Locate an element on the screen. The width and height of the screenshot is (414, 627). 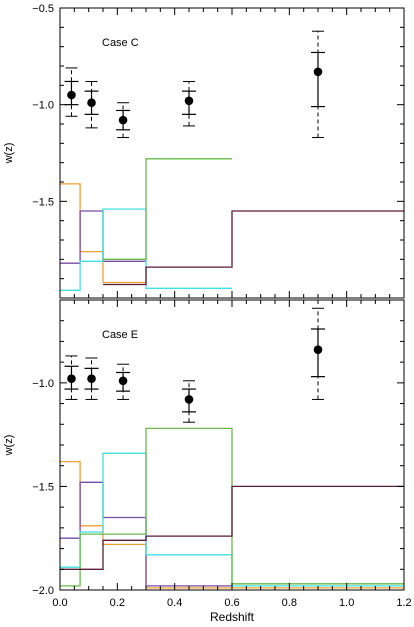
y-tick-label: −2.0 is located at coordinates (43, 591).